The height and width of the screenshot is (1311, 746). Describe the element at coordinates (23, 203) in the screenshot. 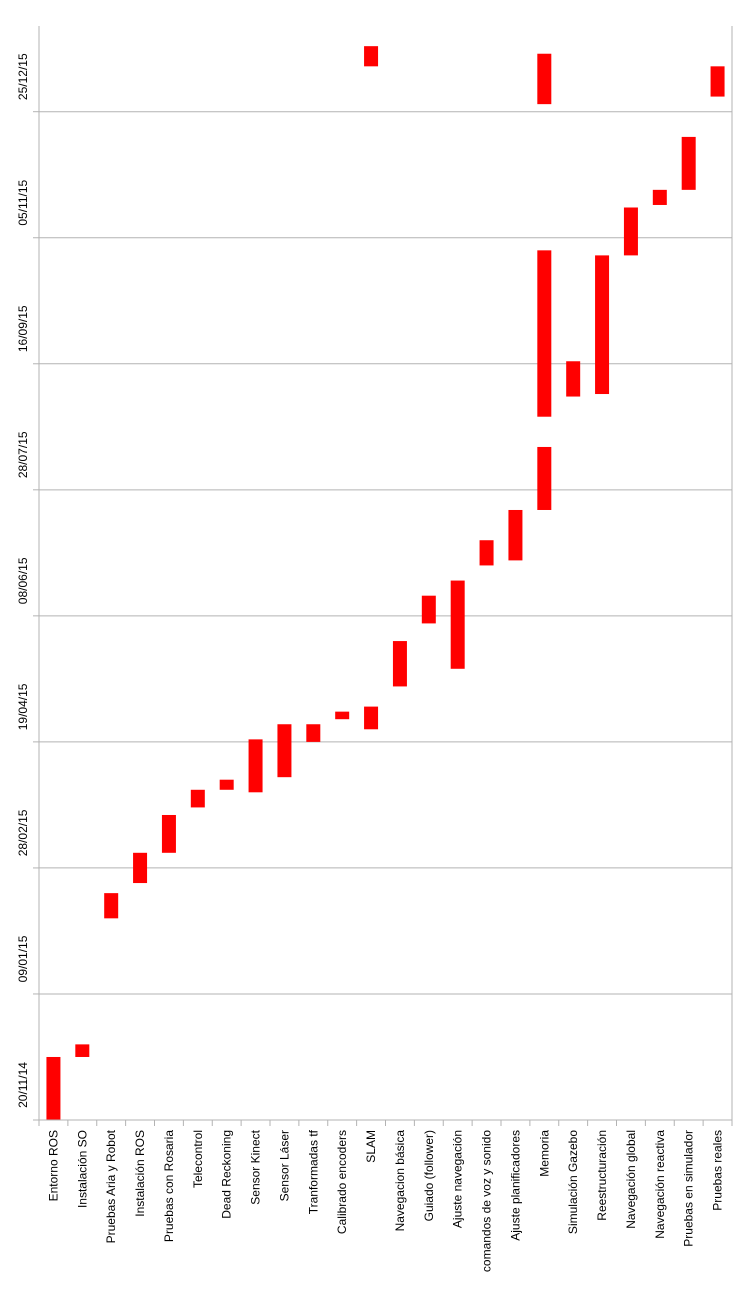

I see `y-tick-label: 05/11/15` at that location.